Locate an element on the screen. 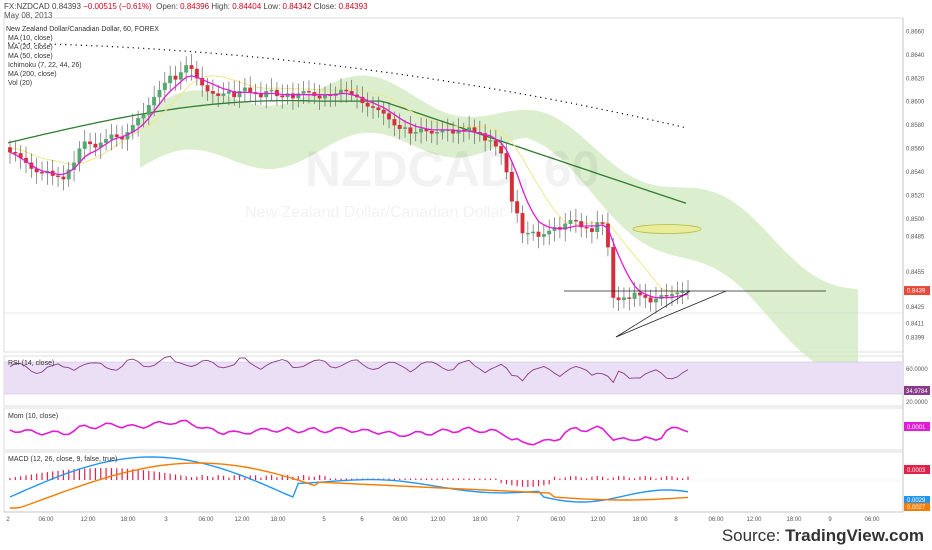  price-tick-label: 0.8620 is located at coordinates (915, 79).